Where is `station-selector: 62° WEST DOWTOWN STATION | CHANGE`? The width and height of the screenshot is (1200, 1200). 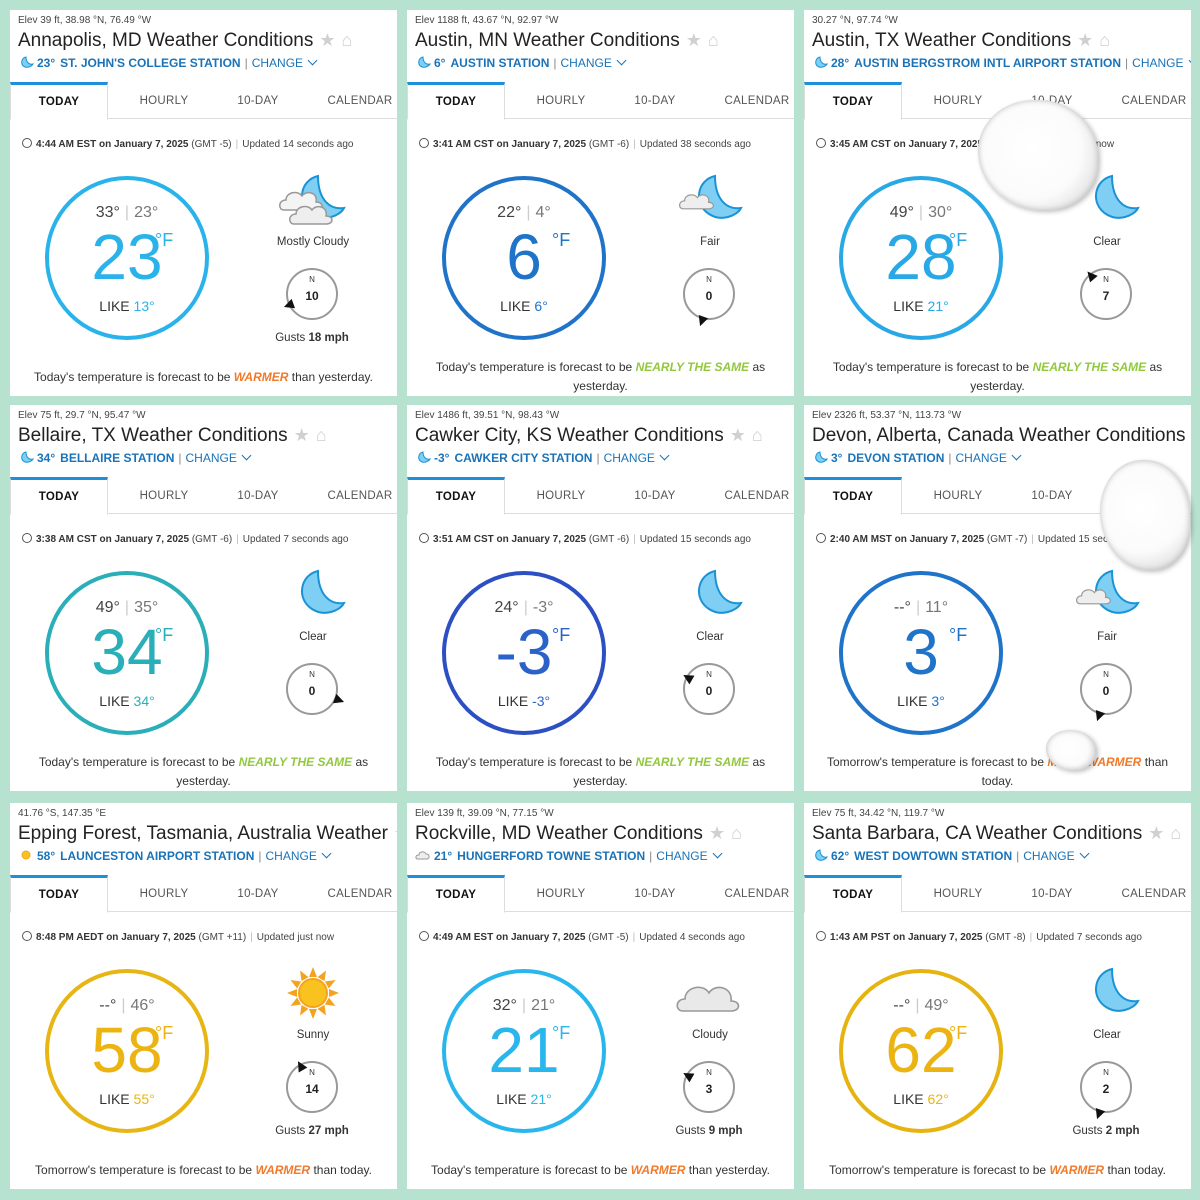 station-selector: 62° WEST DOWTOWN STATION | CHANGE is located at coordinates (951, 855).